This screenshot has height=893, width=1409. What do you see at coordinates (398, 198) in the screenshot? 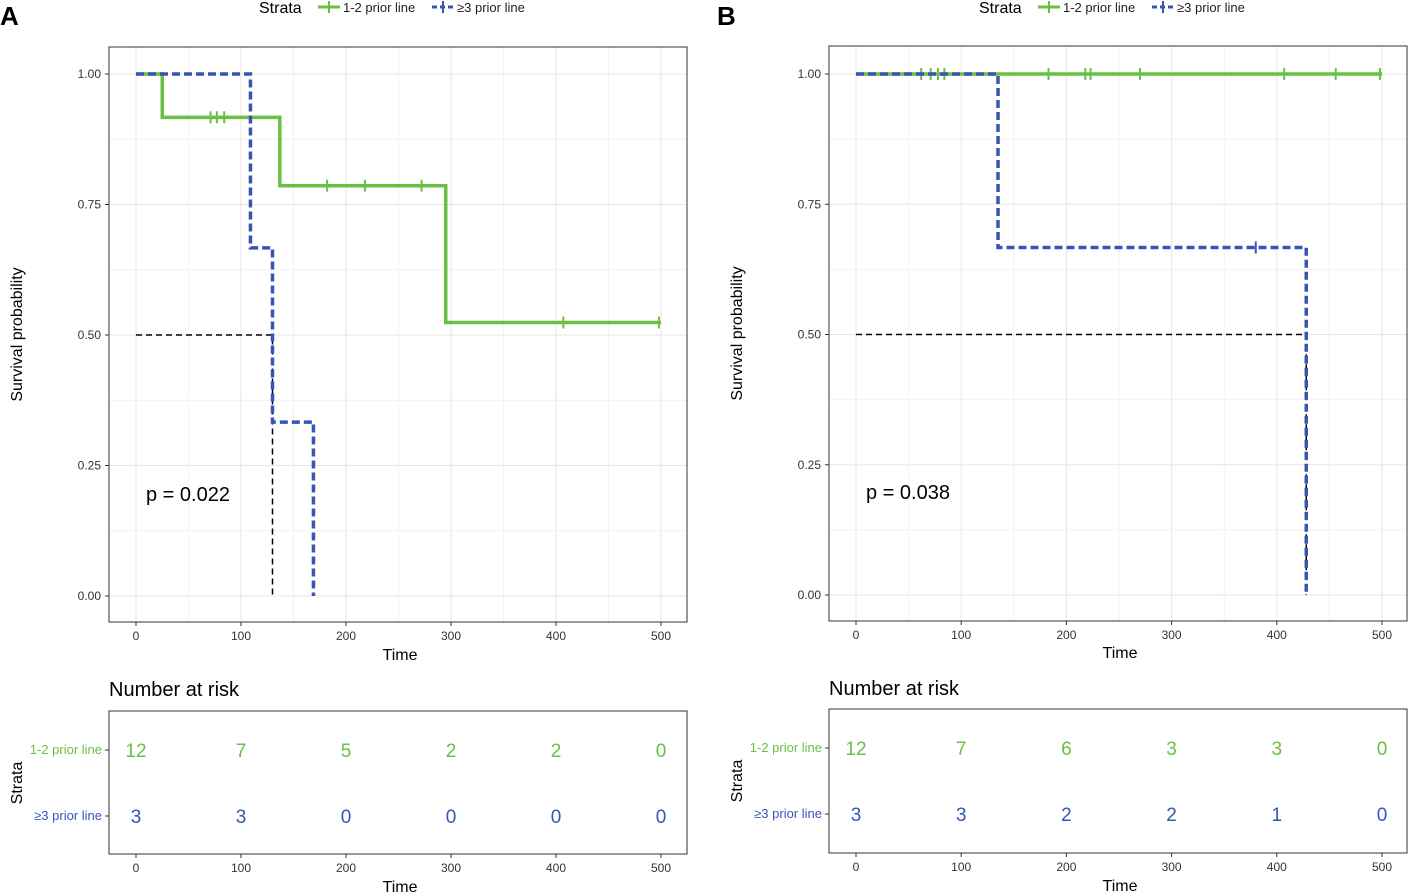
I see `series-line-1-2-prior-line` at bounding box center [398, 198].